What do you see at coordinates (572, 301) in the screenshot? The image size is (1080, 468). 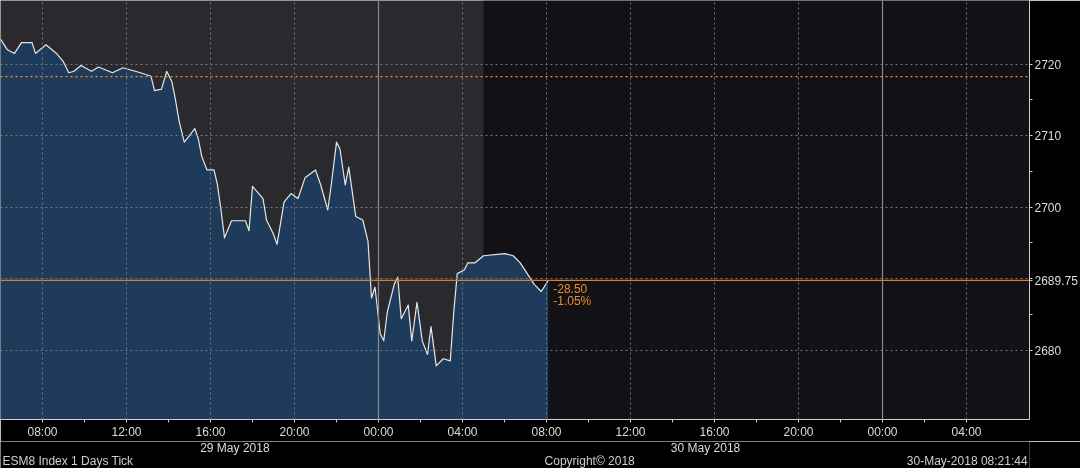 I see `annotation: -1.05%` at bounding box center [572, 301].